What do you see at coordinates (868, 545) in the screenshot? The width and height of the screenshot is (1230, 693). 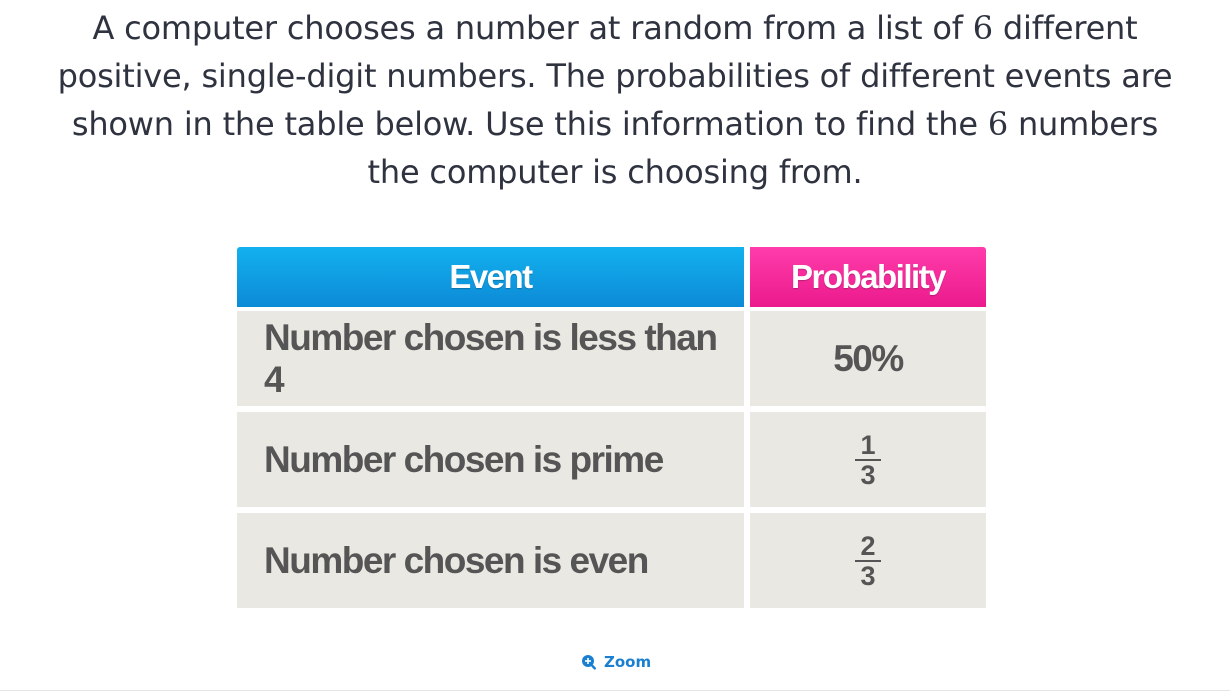 I see `fraction-numerator: 2` at bounding box center [868, 545].